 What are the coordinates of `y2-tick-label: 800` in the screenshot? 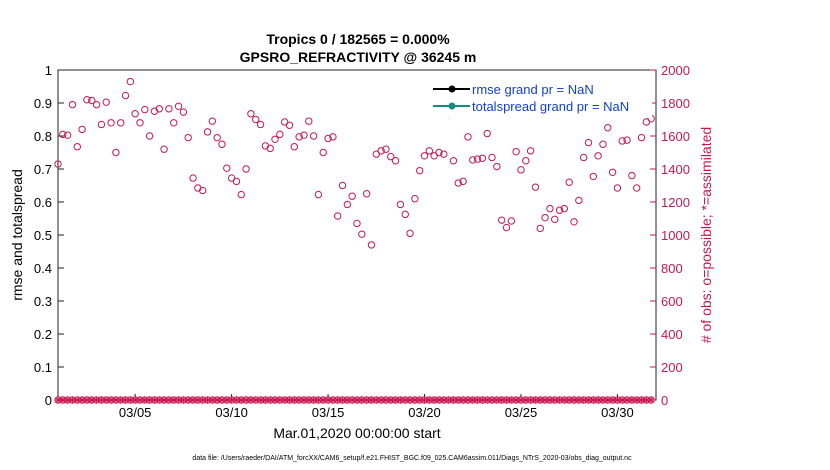 It's located at (672, 268).